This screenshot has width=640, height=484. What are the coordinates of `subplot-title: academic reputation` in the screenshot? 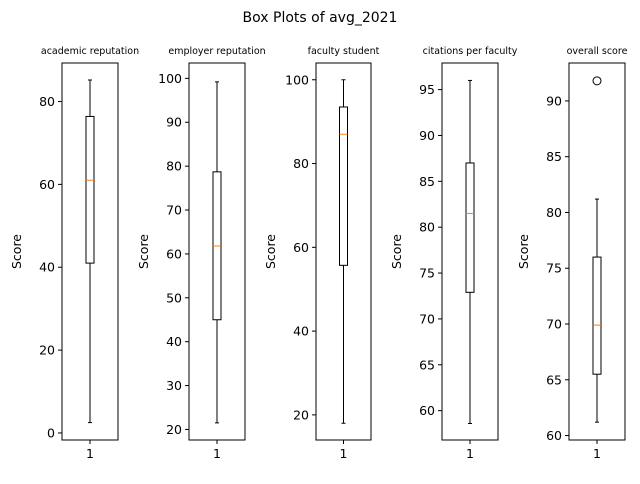 It's located at (90, 51).